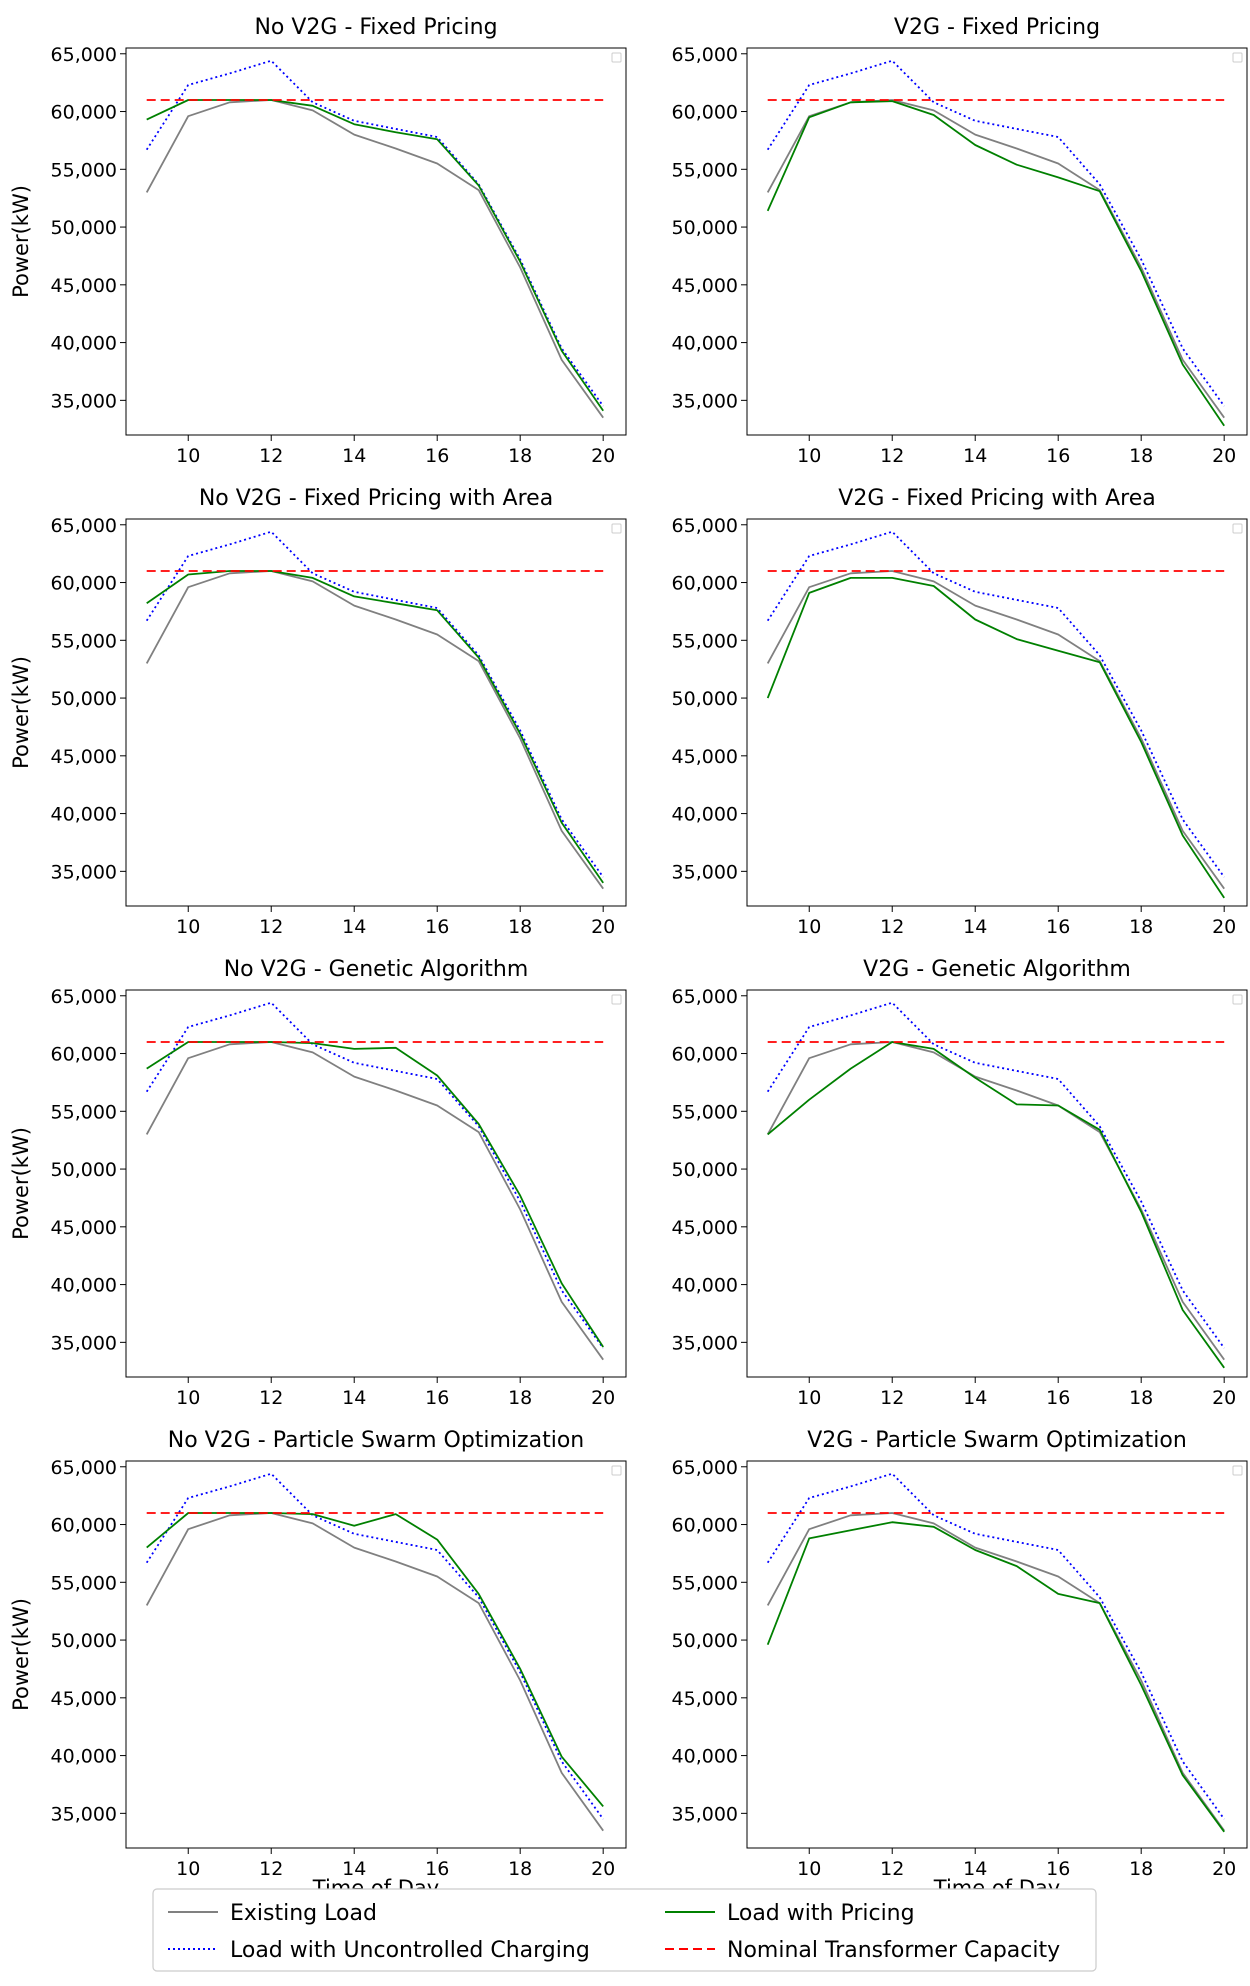 Image resolution: width=1250 pixels, height=1986 pixels. Describe the element at coordinates (997, 969) in the screenshot. I see `subplot-title: V2G - Genetic Algorithm` at that location.